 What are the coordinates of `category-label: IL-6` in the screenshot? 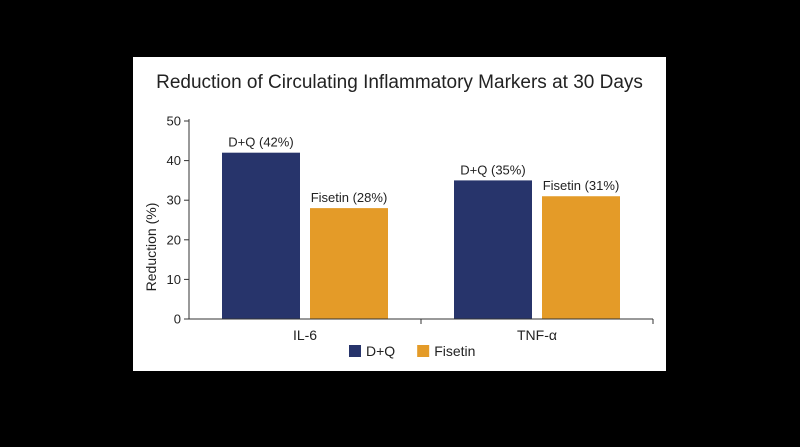 It's located at (305, 335).